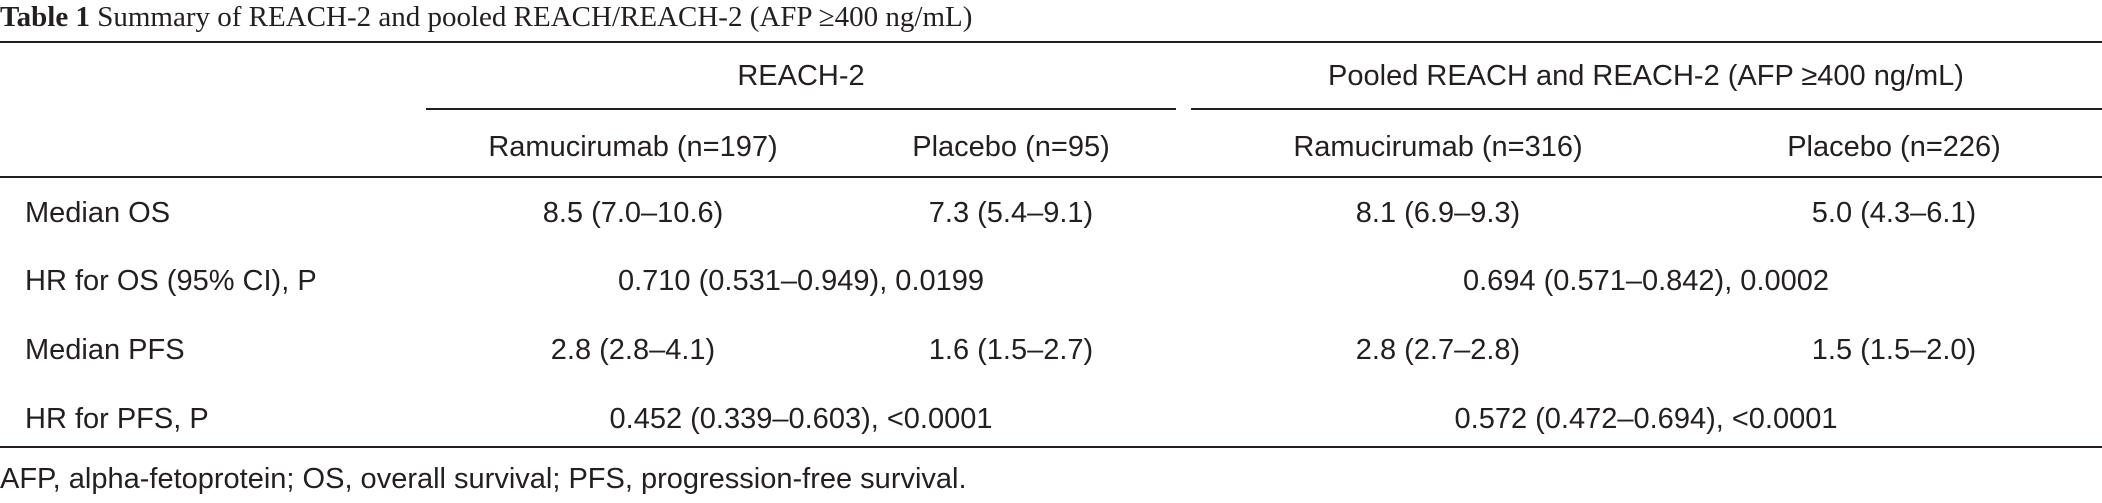 Image resolution: width=2102 pixels, height=503 pixels. I want to click on table-cell-merged: 0.572 (0.472–0.694), <0.0001, so click(1646, 419).